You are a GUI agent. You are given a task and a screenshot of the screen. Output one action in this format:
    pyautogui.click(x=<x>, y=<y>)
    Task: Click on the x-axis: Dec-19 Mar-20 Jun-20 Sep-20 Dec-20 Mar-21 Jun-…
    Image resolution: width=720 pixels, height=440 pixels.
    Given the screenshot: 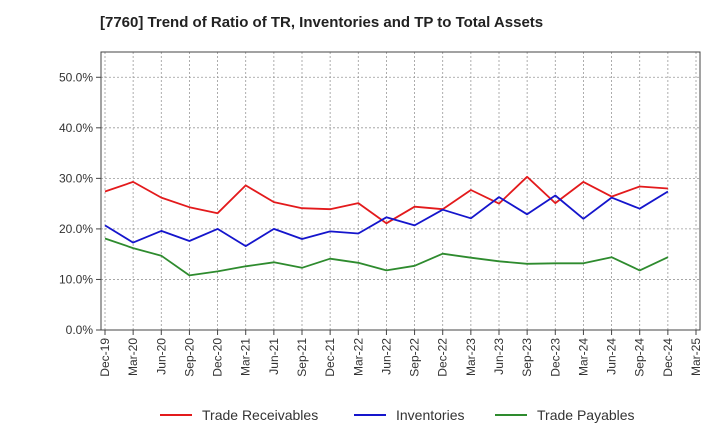 What is the action you would take?
    pyautogui.click(x=400, y=353)
    